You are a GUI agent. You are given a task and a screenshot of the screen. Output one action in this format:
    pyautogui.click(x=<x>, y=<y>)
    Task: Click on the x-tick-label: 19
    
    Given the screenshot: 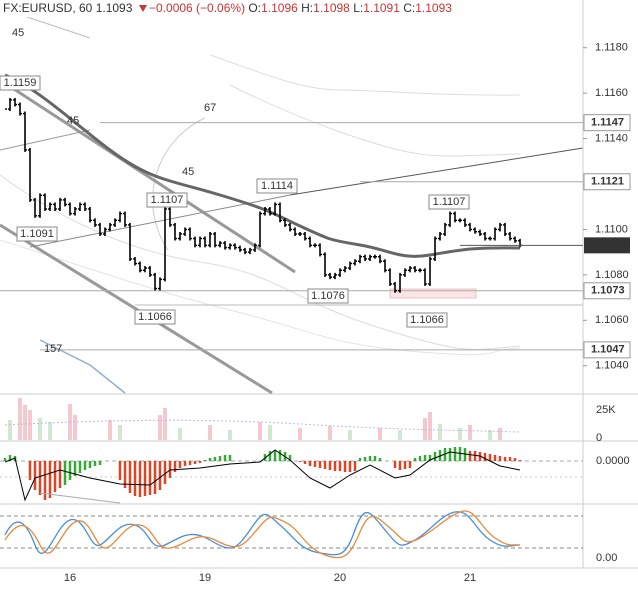 What is the action you would take?
    pyautogui.click(x=205, y=578)
    